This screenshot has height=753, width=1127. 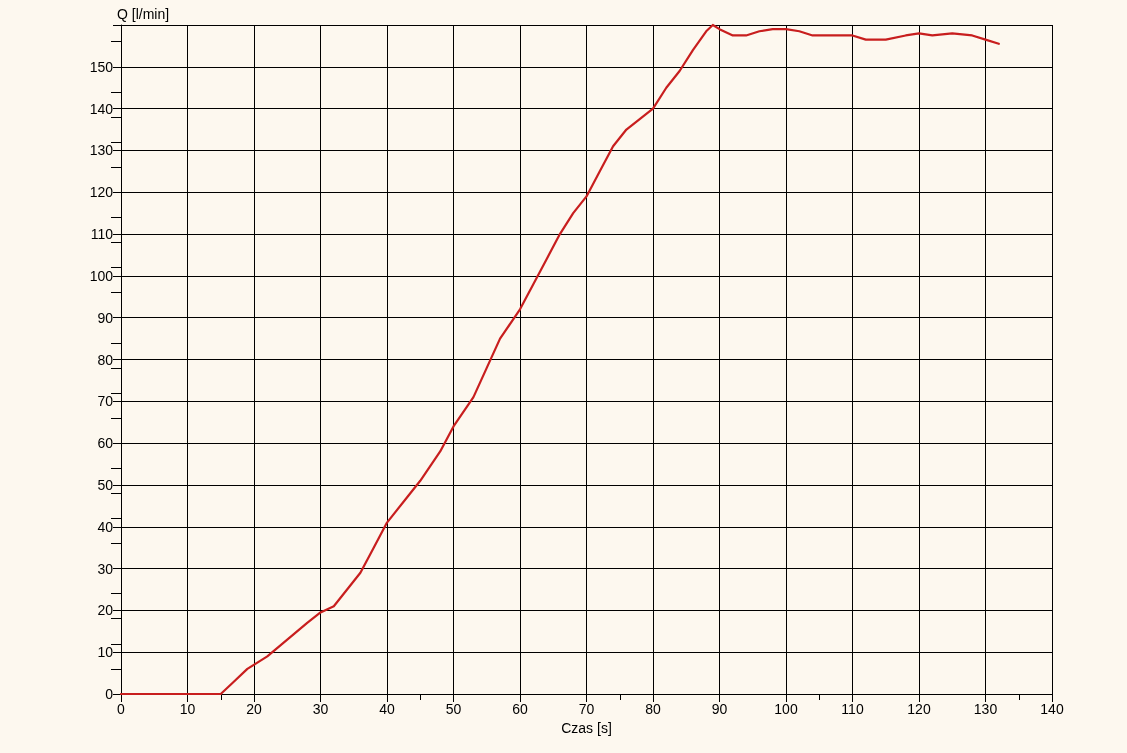 I want to click on y-tick-label: 140, so click(x=101, y=108).